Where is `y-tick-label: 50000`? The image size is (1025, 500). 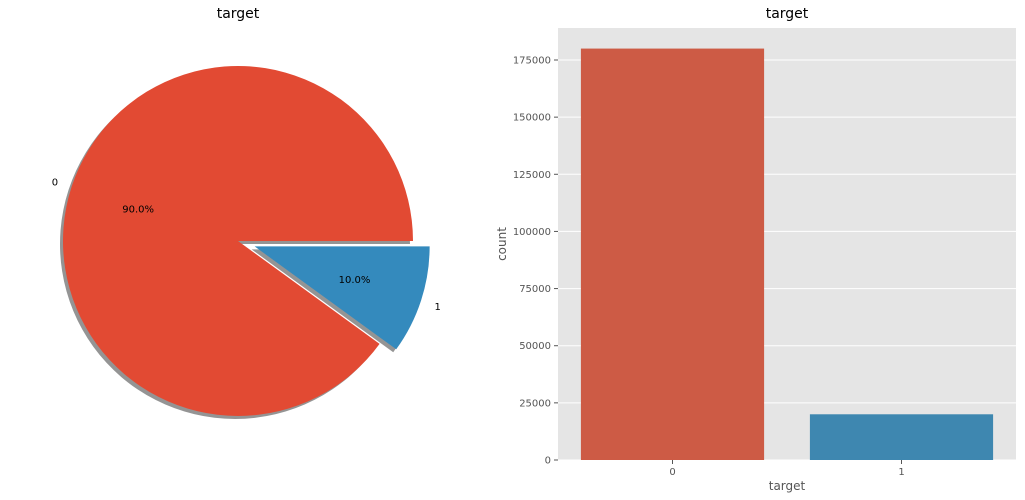
y-tick-label: 50000 is located at coordinates (535, 346).